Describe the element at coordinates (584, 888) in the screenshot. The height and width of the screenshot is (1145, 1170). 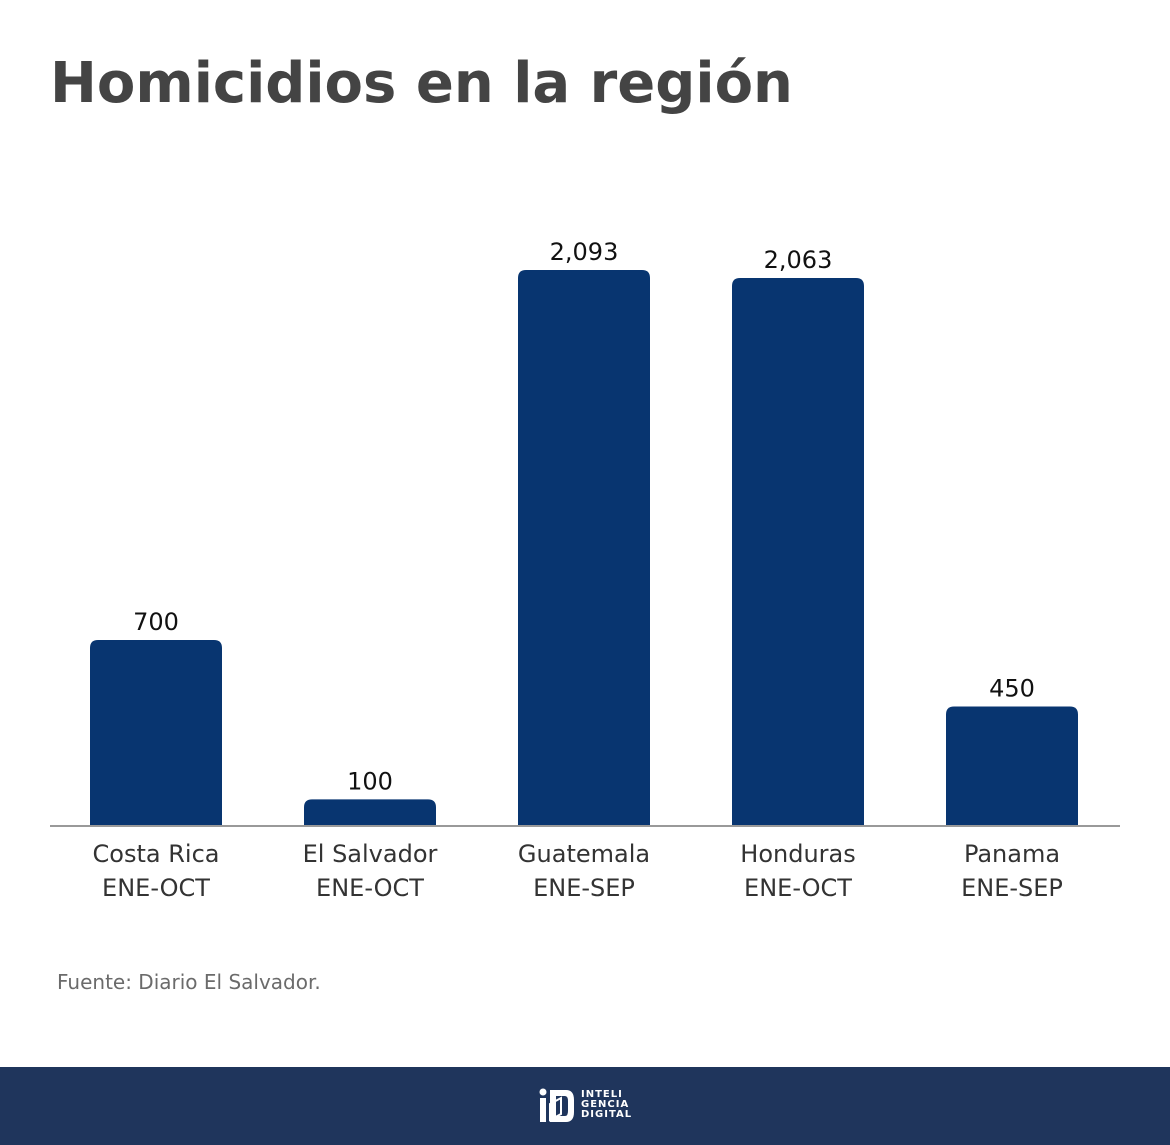
I see `category-label-2-1: ENE-SEP` at that location.